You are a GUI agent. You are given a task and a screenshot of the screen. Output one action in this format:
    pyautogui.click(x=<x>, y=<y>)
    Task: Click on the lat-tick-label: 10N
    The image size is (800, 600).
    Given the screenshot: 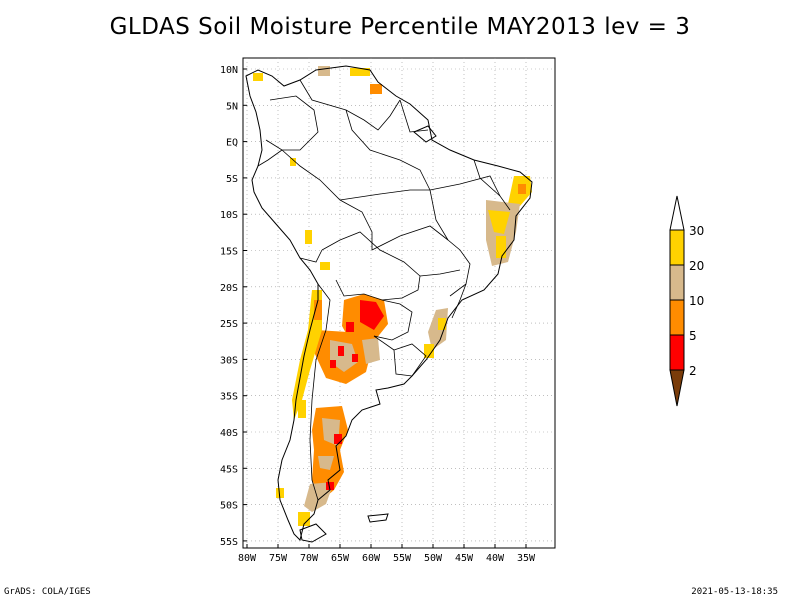 What is the action you would take?
    pyautogui.click(x=229, y=70)
    